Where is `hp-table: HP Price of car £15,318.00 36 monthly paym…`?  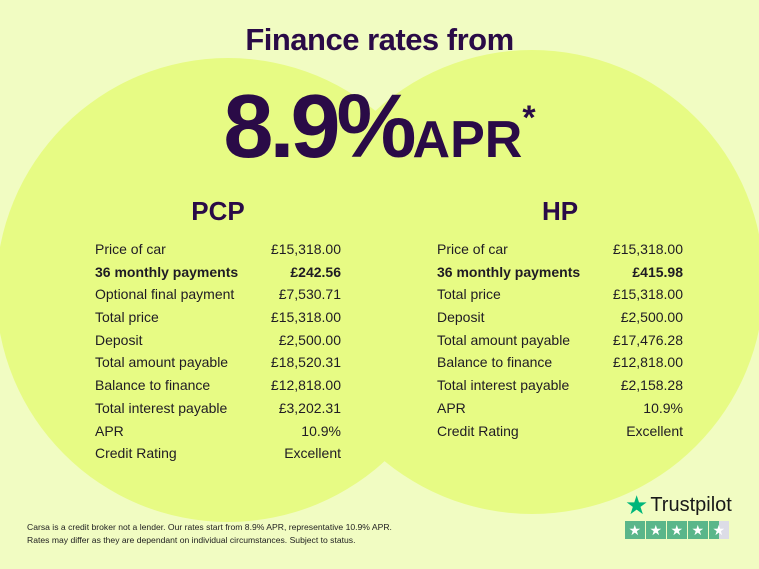
hp-table: HP Price of car £15,318.00 36 monthly paym… is located at coordinates (560, 319).